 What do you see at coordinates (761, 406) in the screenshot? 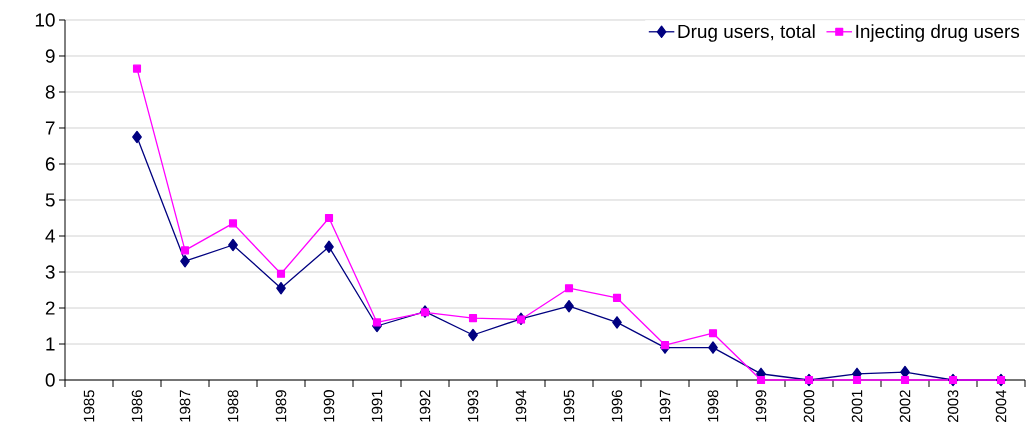
I see `x-tick-label: 1999` at bounding box center [761, 406].